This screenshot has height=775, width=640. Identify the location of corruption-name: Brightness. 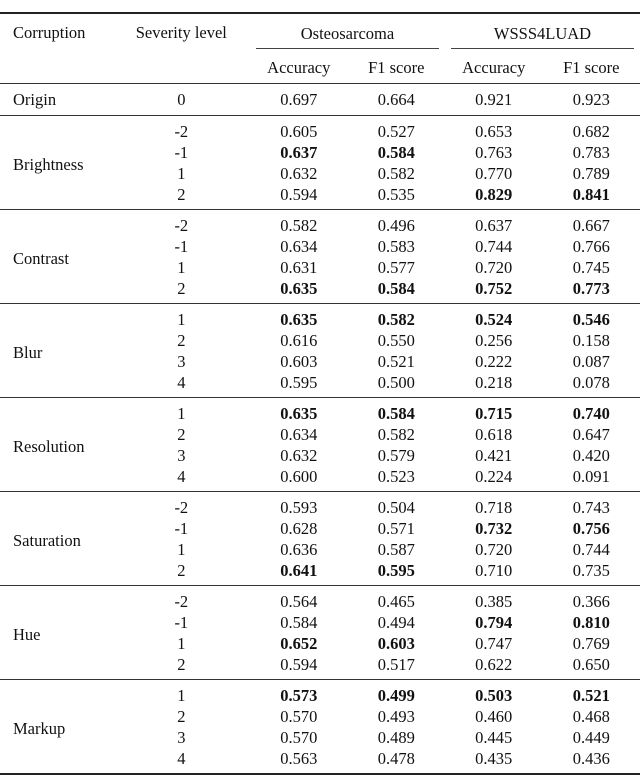
(56, 163).